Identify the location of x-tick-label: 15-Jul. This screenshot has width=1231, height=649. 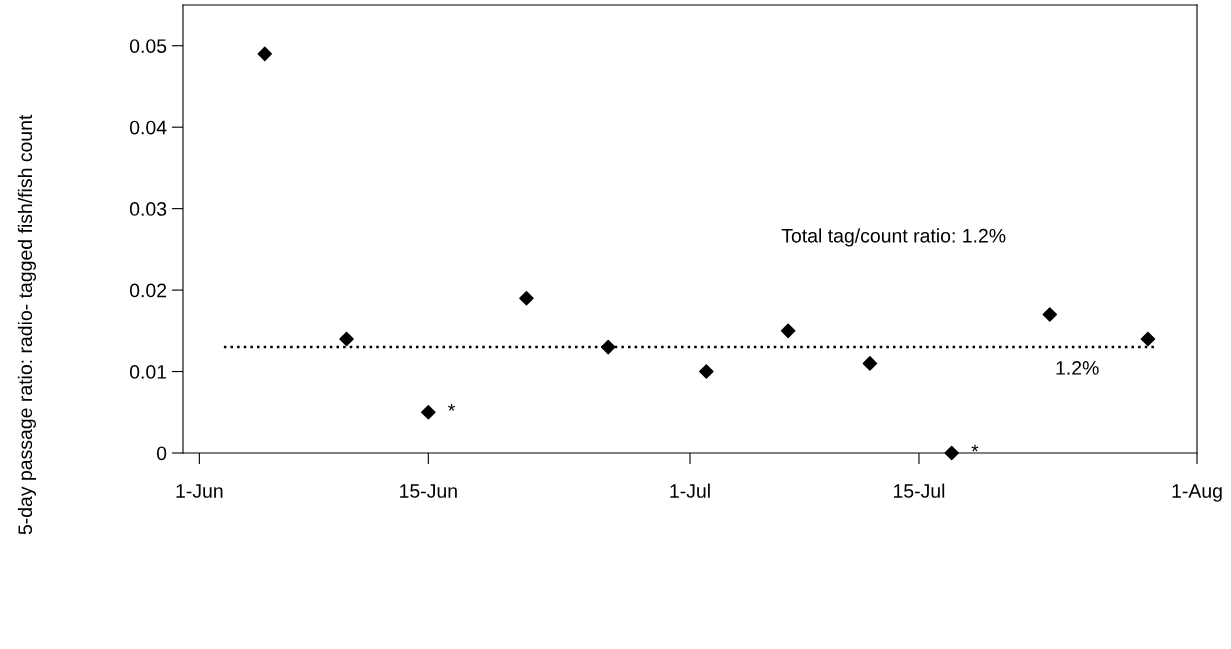
(919, 490).